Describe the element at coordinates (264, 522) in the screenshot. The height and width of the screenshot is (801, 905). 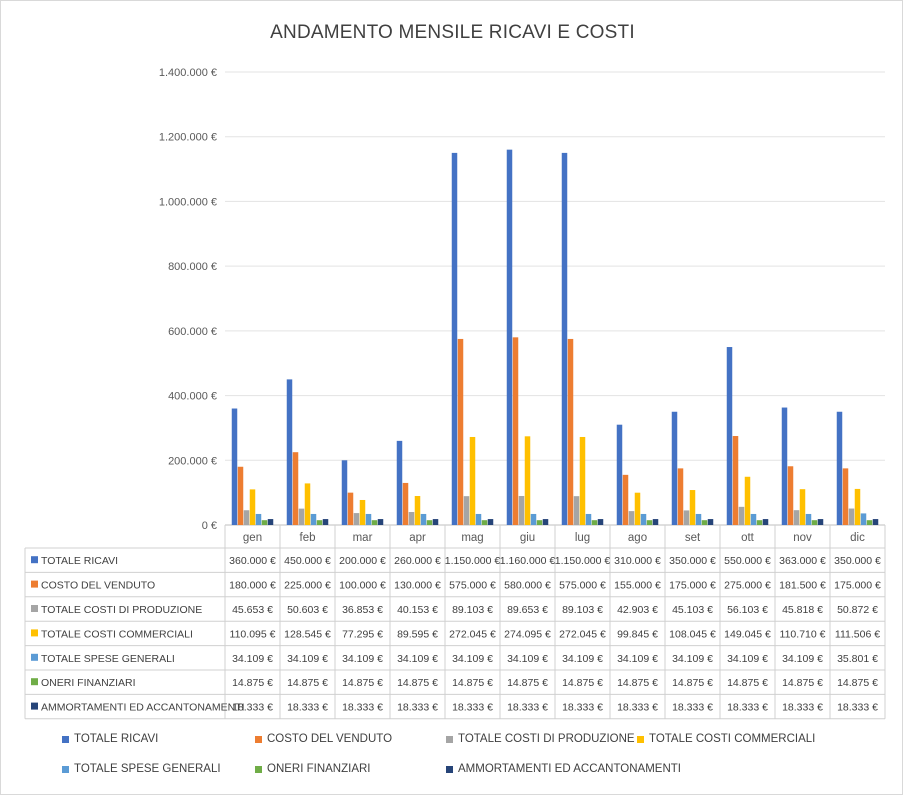
I see `bar-6-gen` at that location.